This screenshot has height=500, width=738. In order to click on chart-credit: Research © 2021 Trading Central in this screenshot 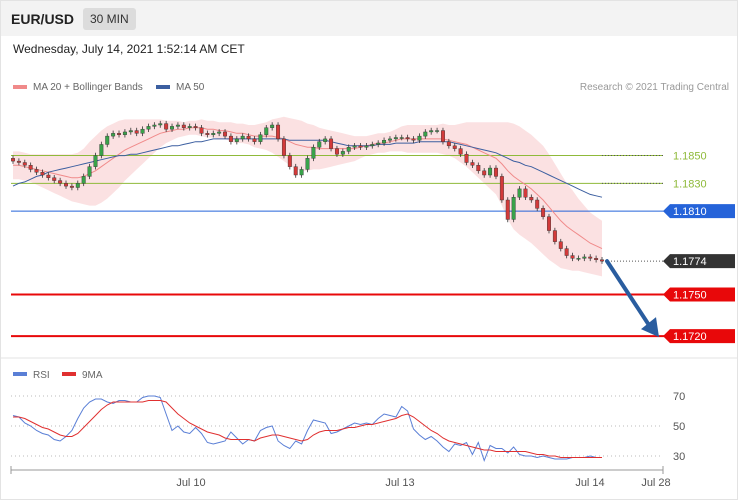, I will do `click(654, 87)`.